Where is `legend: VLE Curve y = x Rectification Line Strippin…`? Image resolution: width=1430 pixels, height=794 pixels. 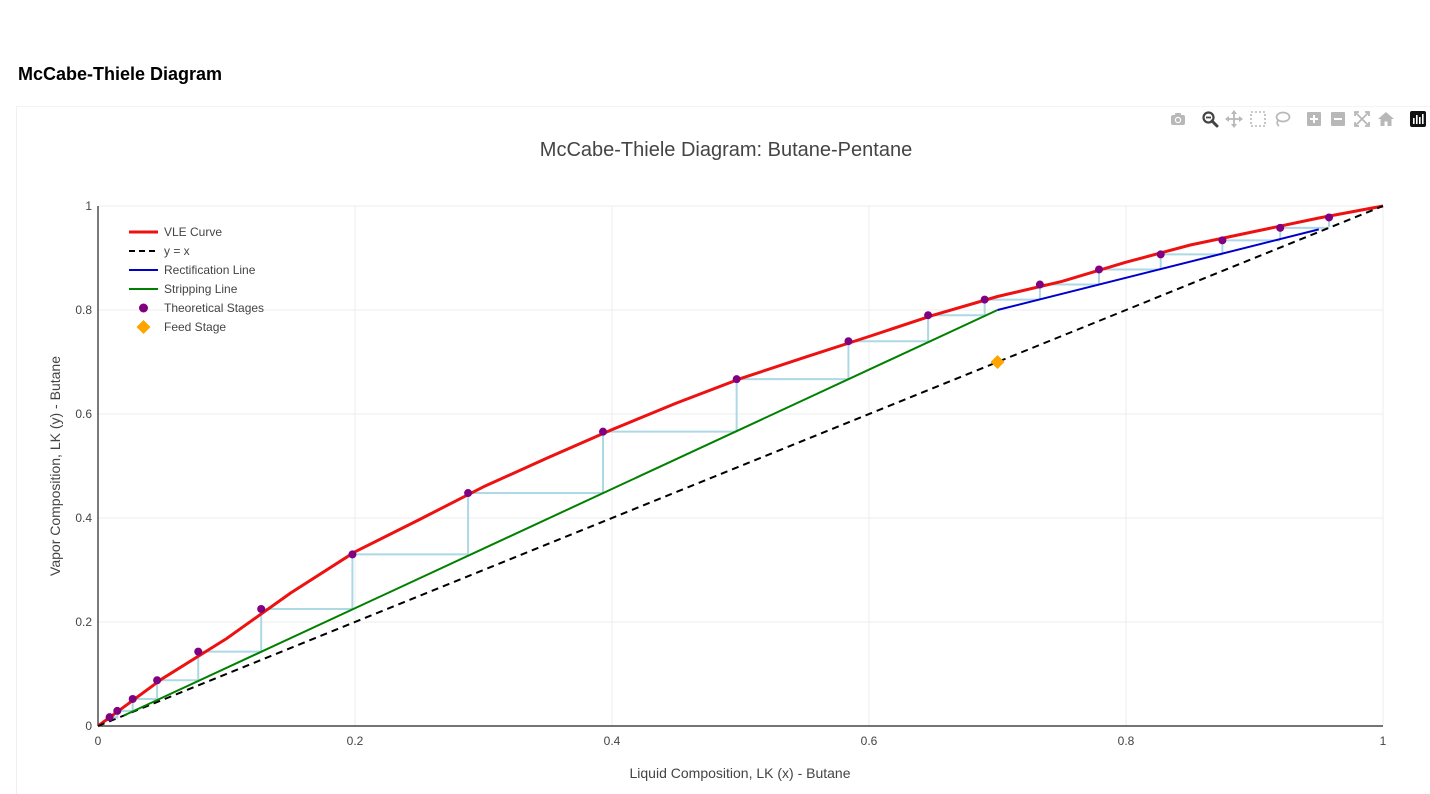
legend: VLE Curve y = x Rectification Line Strippin… is located at coordinates (196, 279).